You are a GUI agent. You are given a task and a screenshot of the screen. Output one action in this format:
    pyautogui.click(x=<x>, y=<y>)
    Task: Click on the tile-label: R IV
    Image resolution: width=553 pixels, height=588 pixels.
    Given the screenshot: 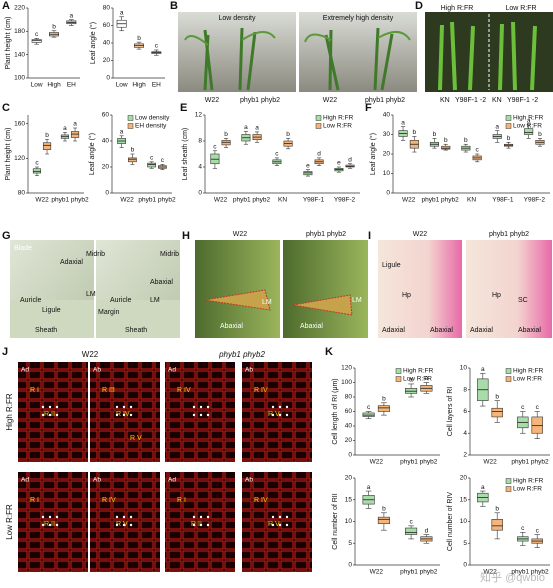 What is the action you would take?
    pyautogui.click(x=261, y=500)
    